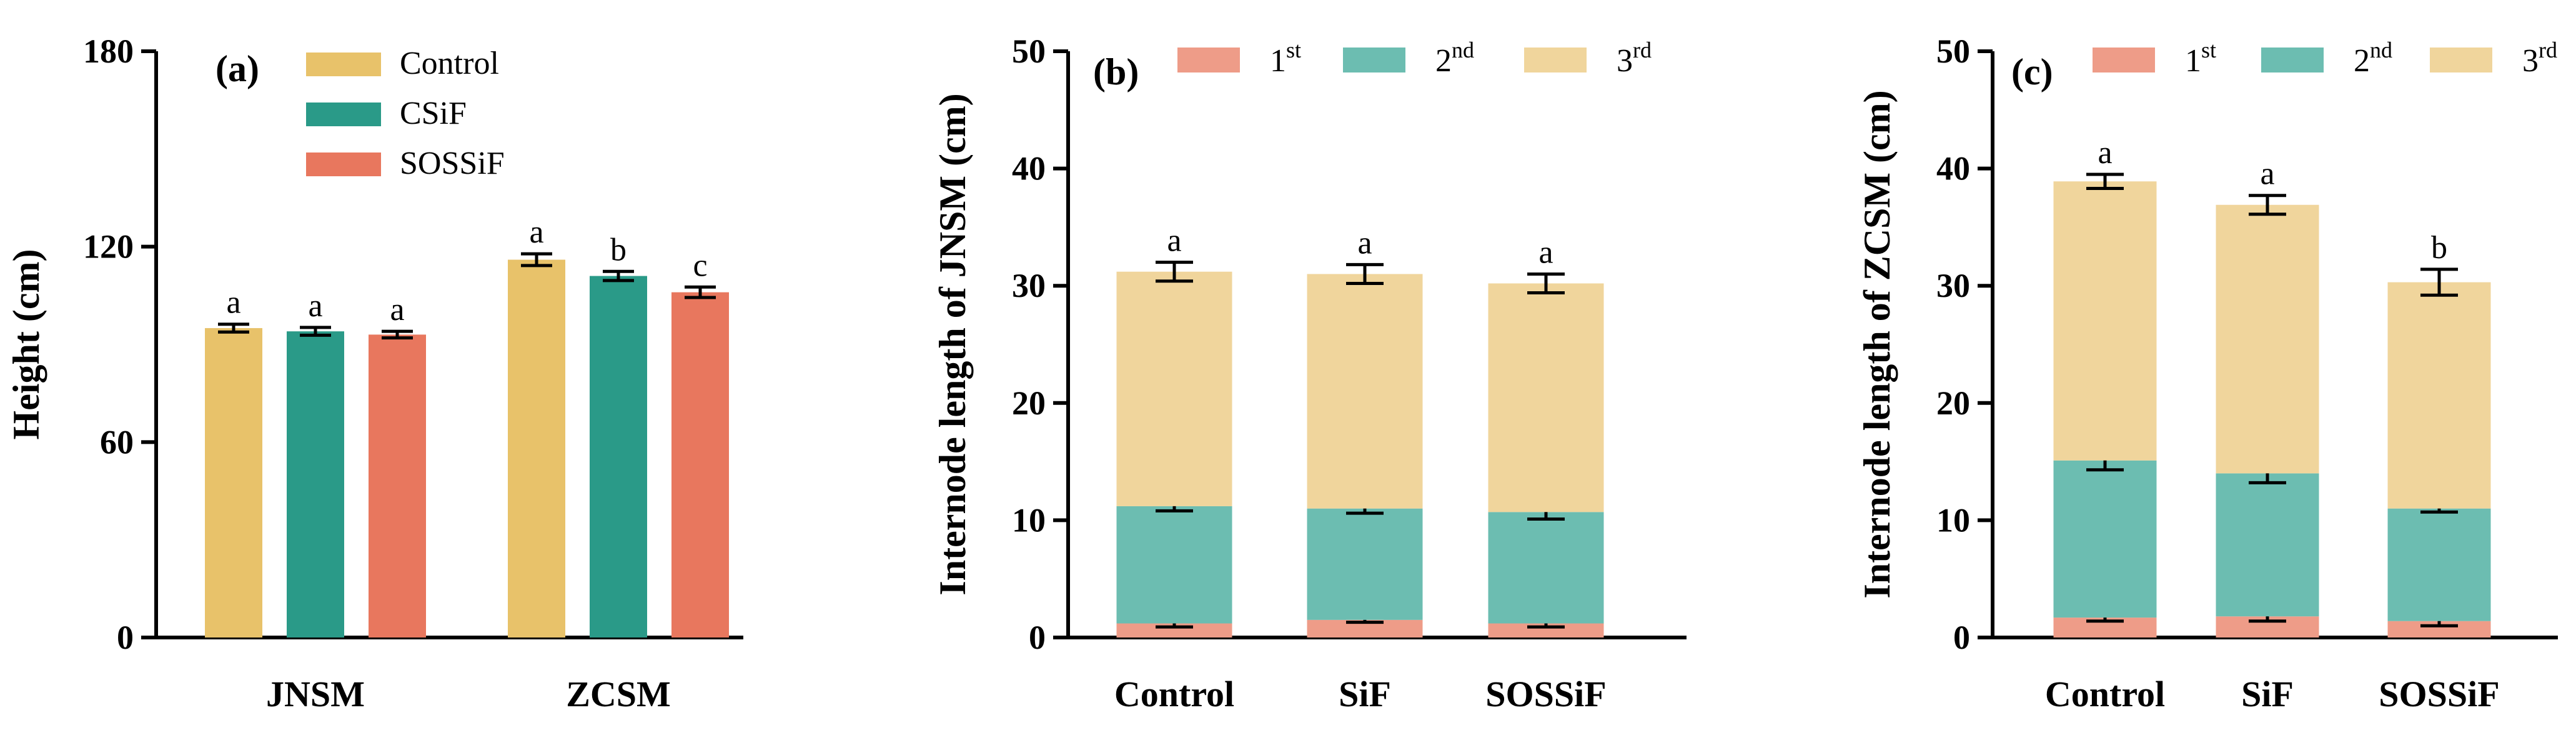  I want to click on panel-tag: (b), so click(1116, 71).